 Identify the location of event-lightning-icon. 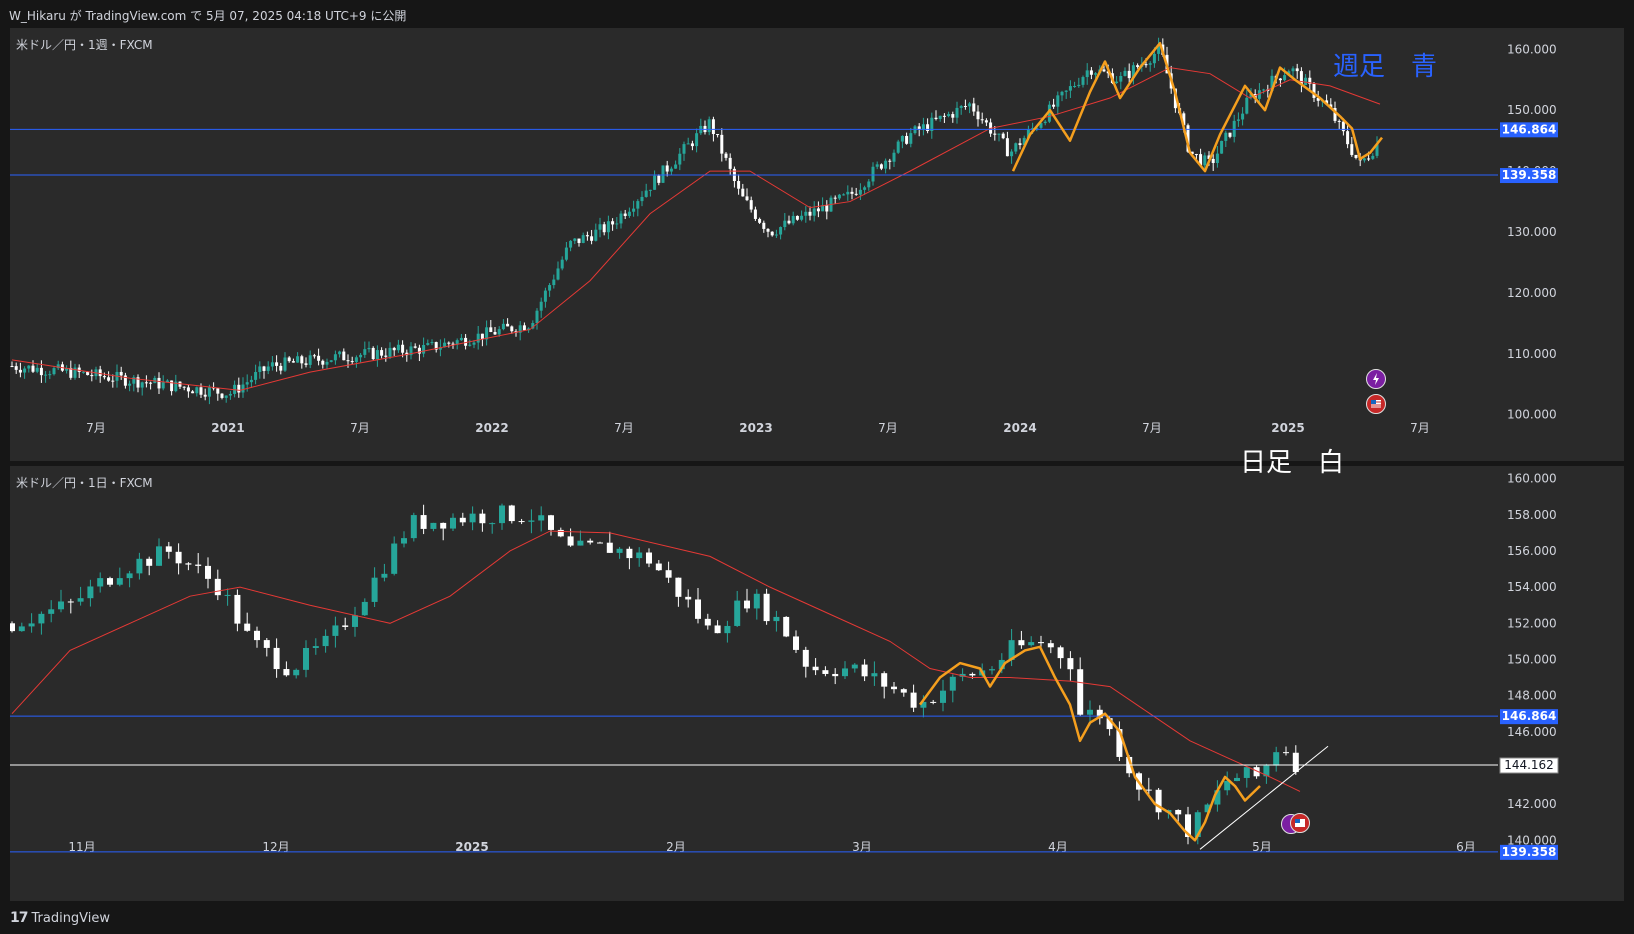
(1376, 379).